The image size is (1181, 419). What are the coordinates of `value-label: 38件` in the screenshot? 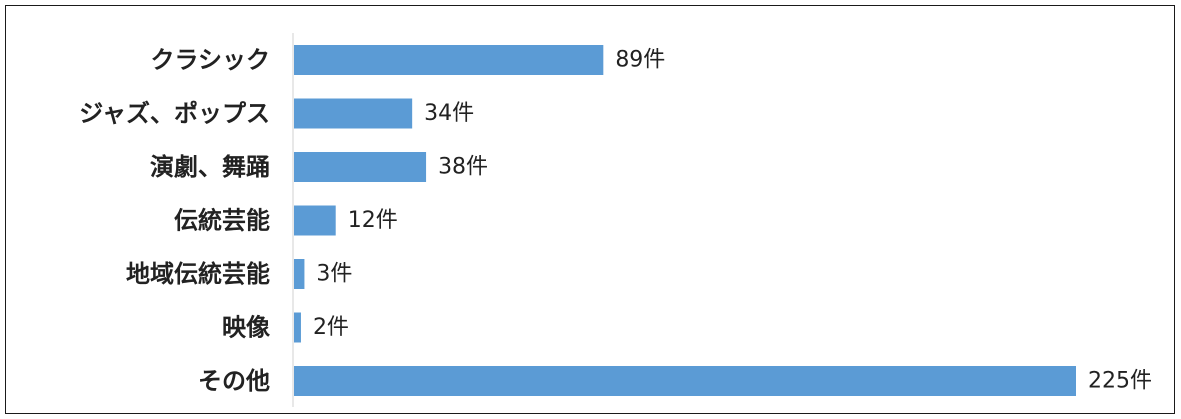 It's located at (463, 167).